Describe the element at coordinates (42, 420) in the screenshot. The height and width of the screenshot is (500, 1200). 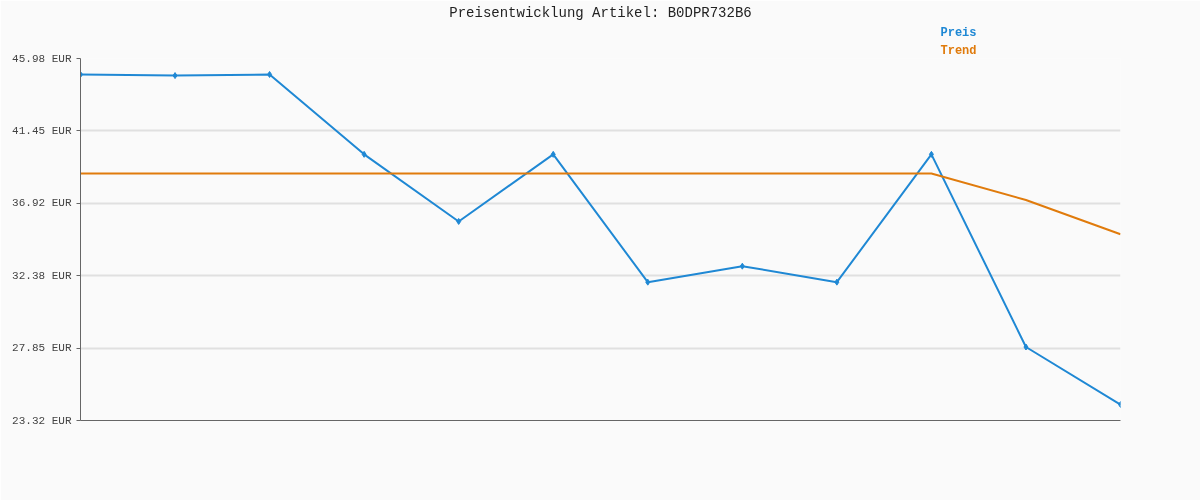
I see `y-tick-label: 23.32 EUR` at that location.